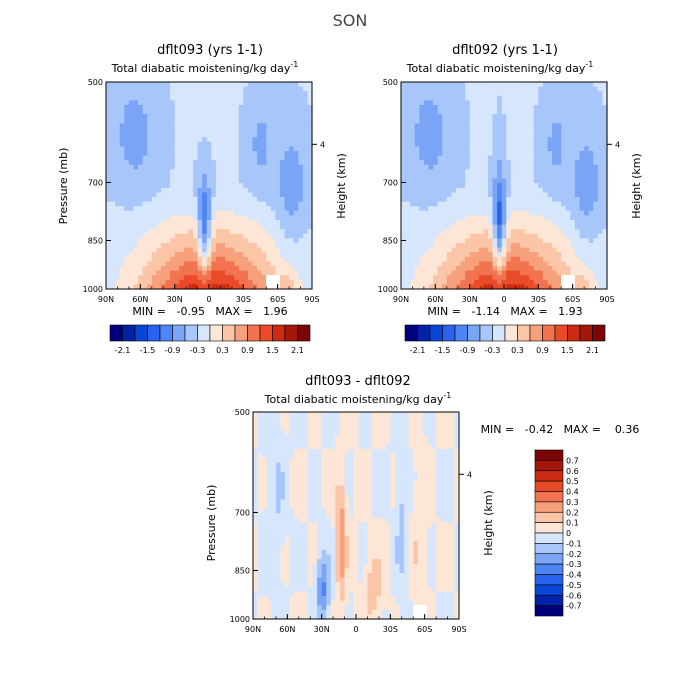  I want to click on colorbar-swatch, so click(599, 333).